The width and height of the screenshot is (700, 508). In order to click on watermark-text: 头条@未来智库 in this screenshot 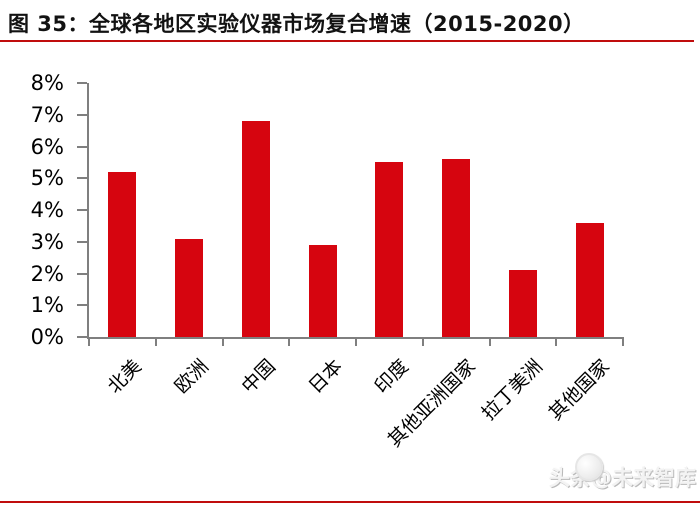, I will do `click(622, 478)`.